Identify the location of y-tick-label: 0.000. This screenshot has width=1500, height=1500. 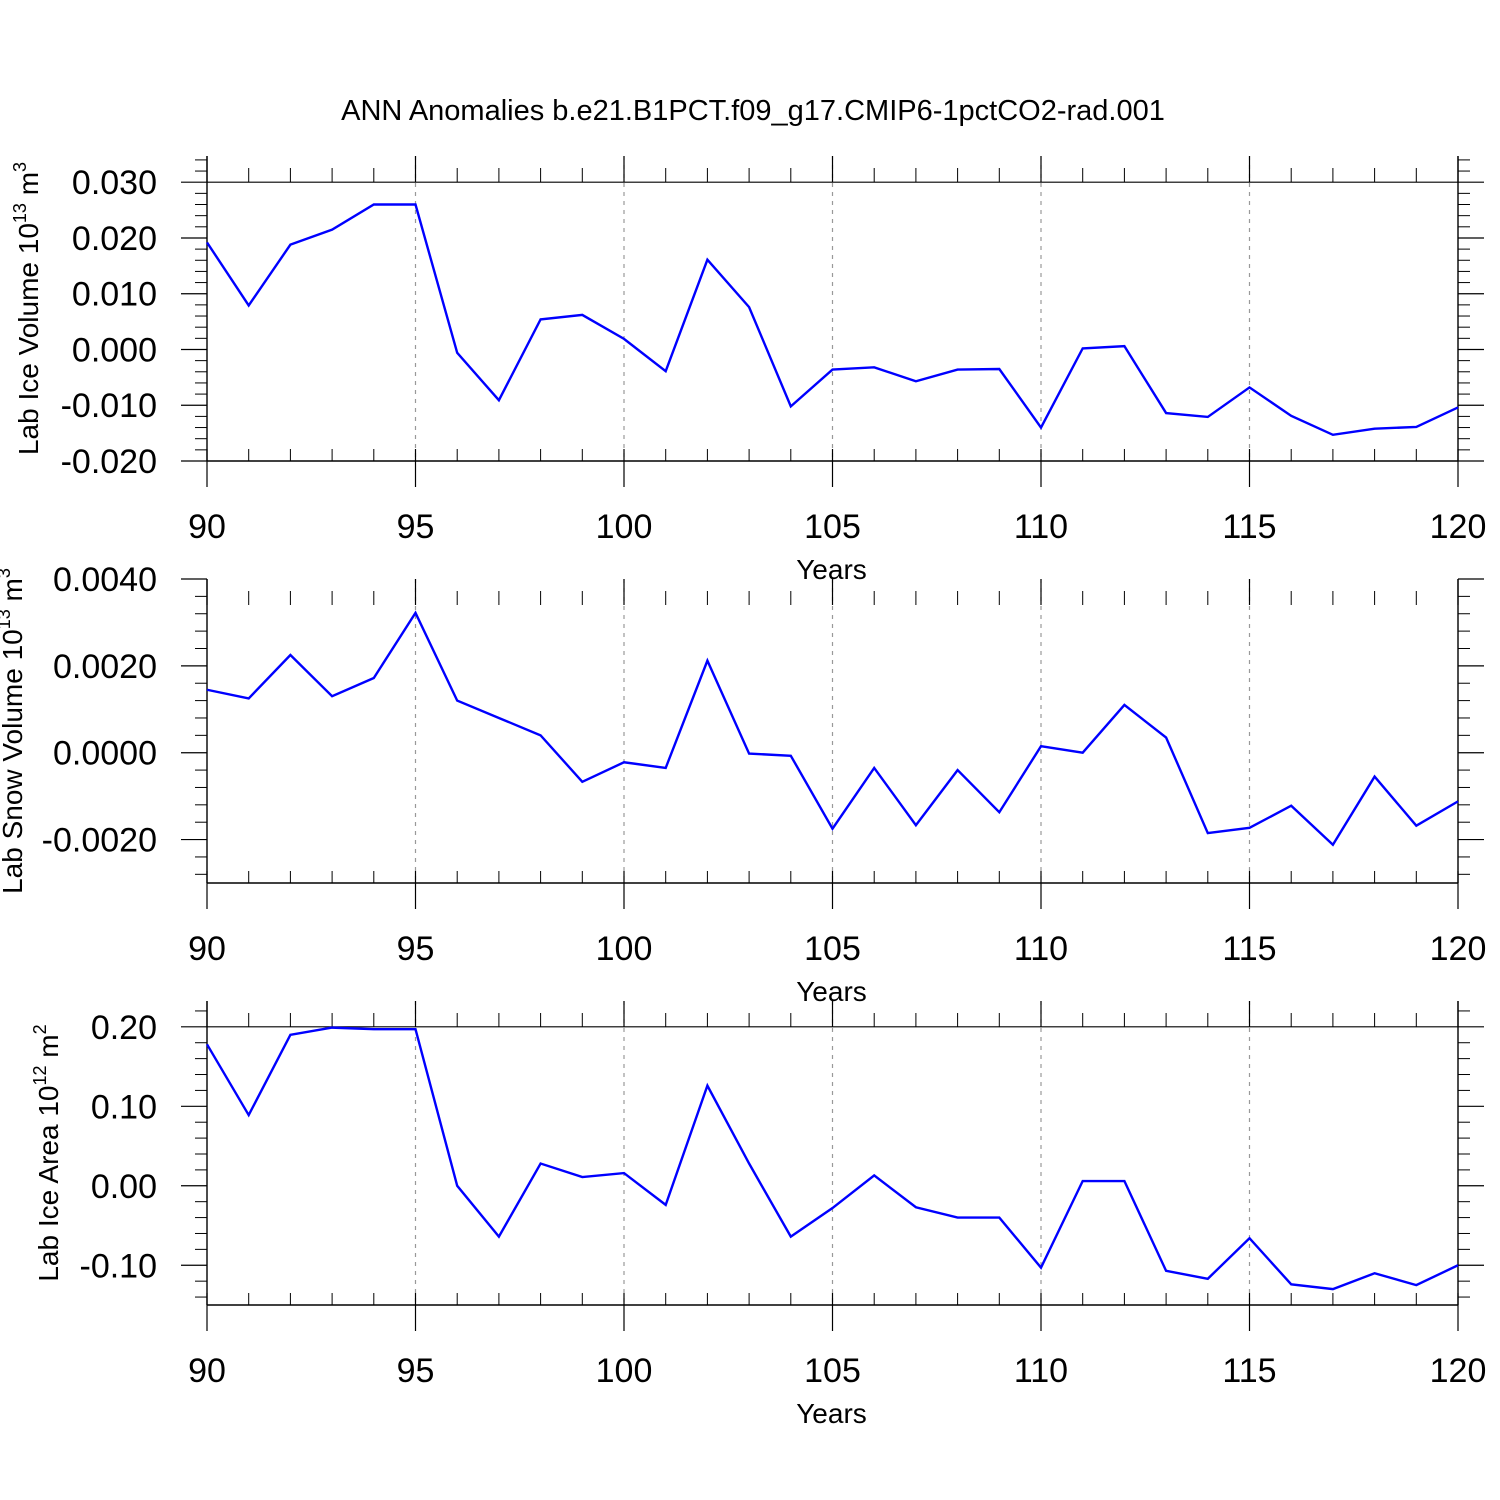
(114, 350).